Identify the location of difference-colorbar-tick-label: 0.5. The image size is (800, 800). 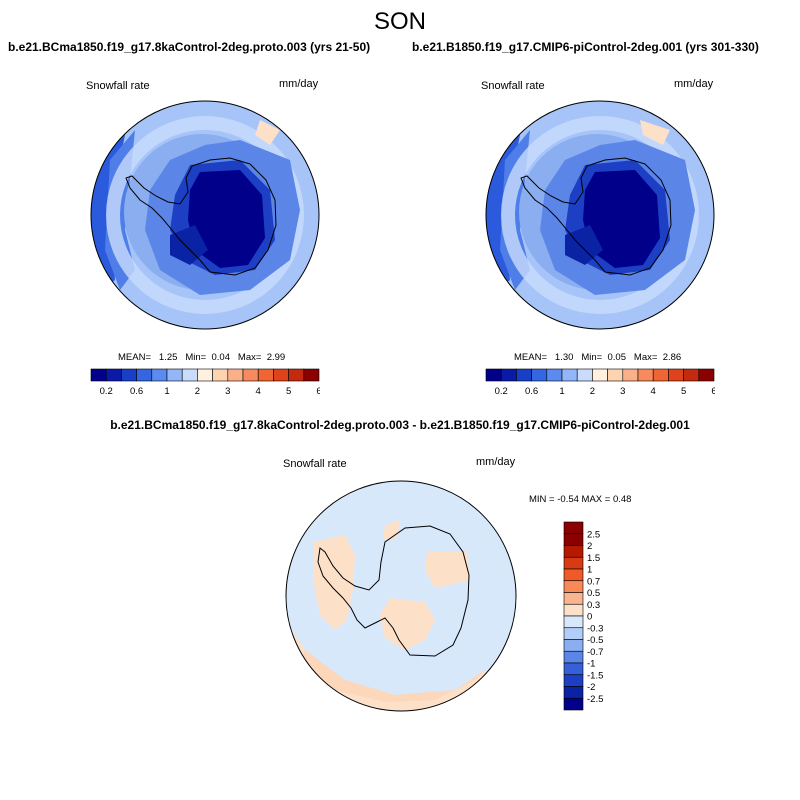
(593, 593).